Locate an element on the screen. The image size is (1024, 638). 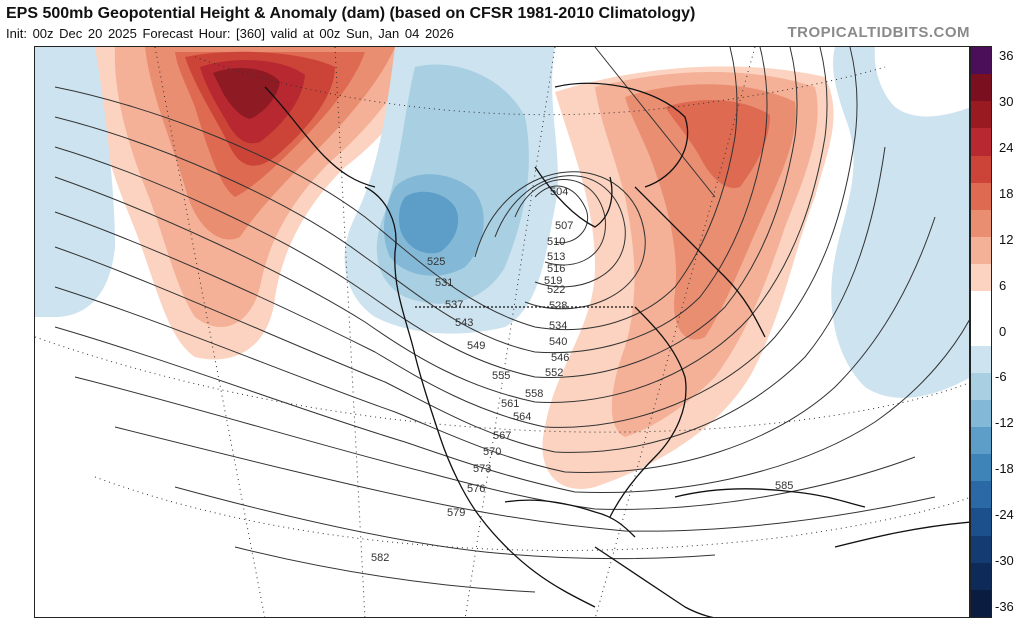
contour-label: 561 is located at coordinates (510, 404).